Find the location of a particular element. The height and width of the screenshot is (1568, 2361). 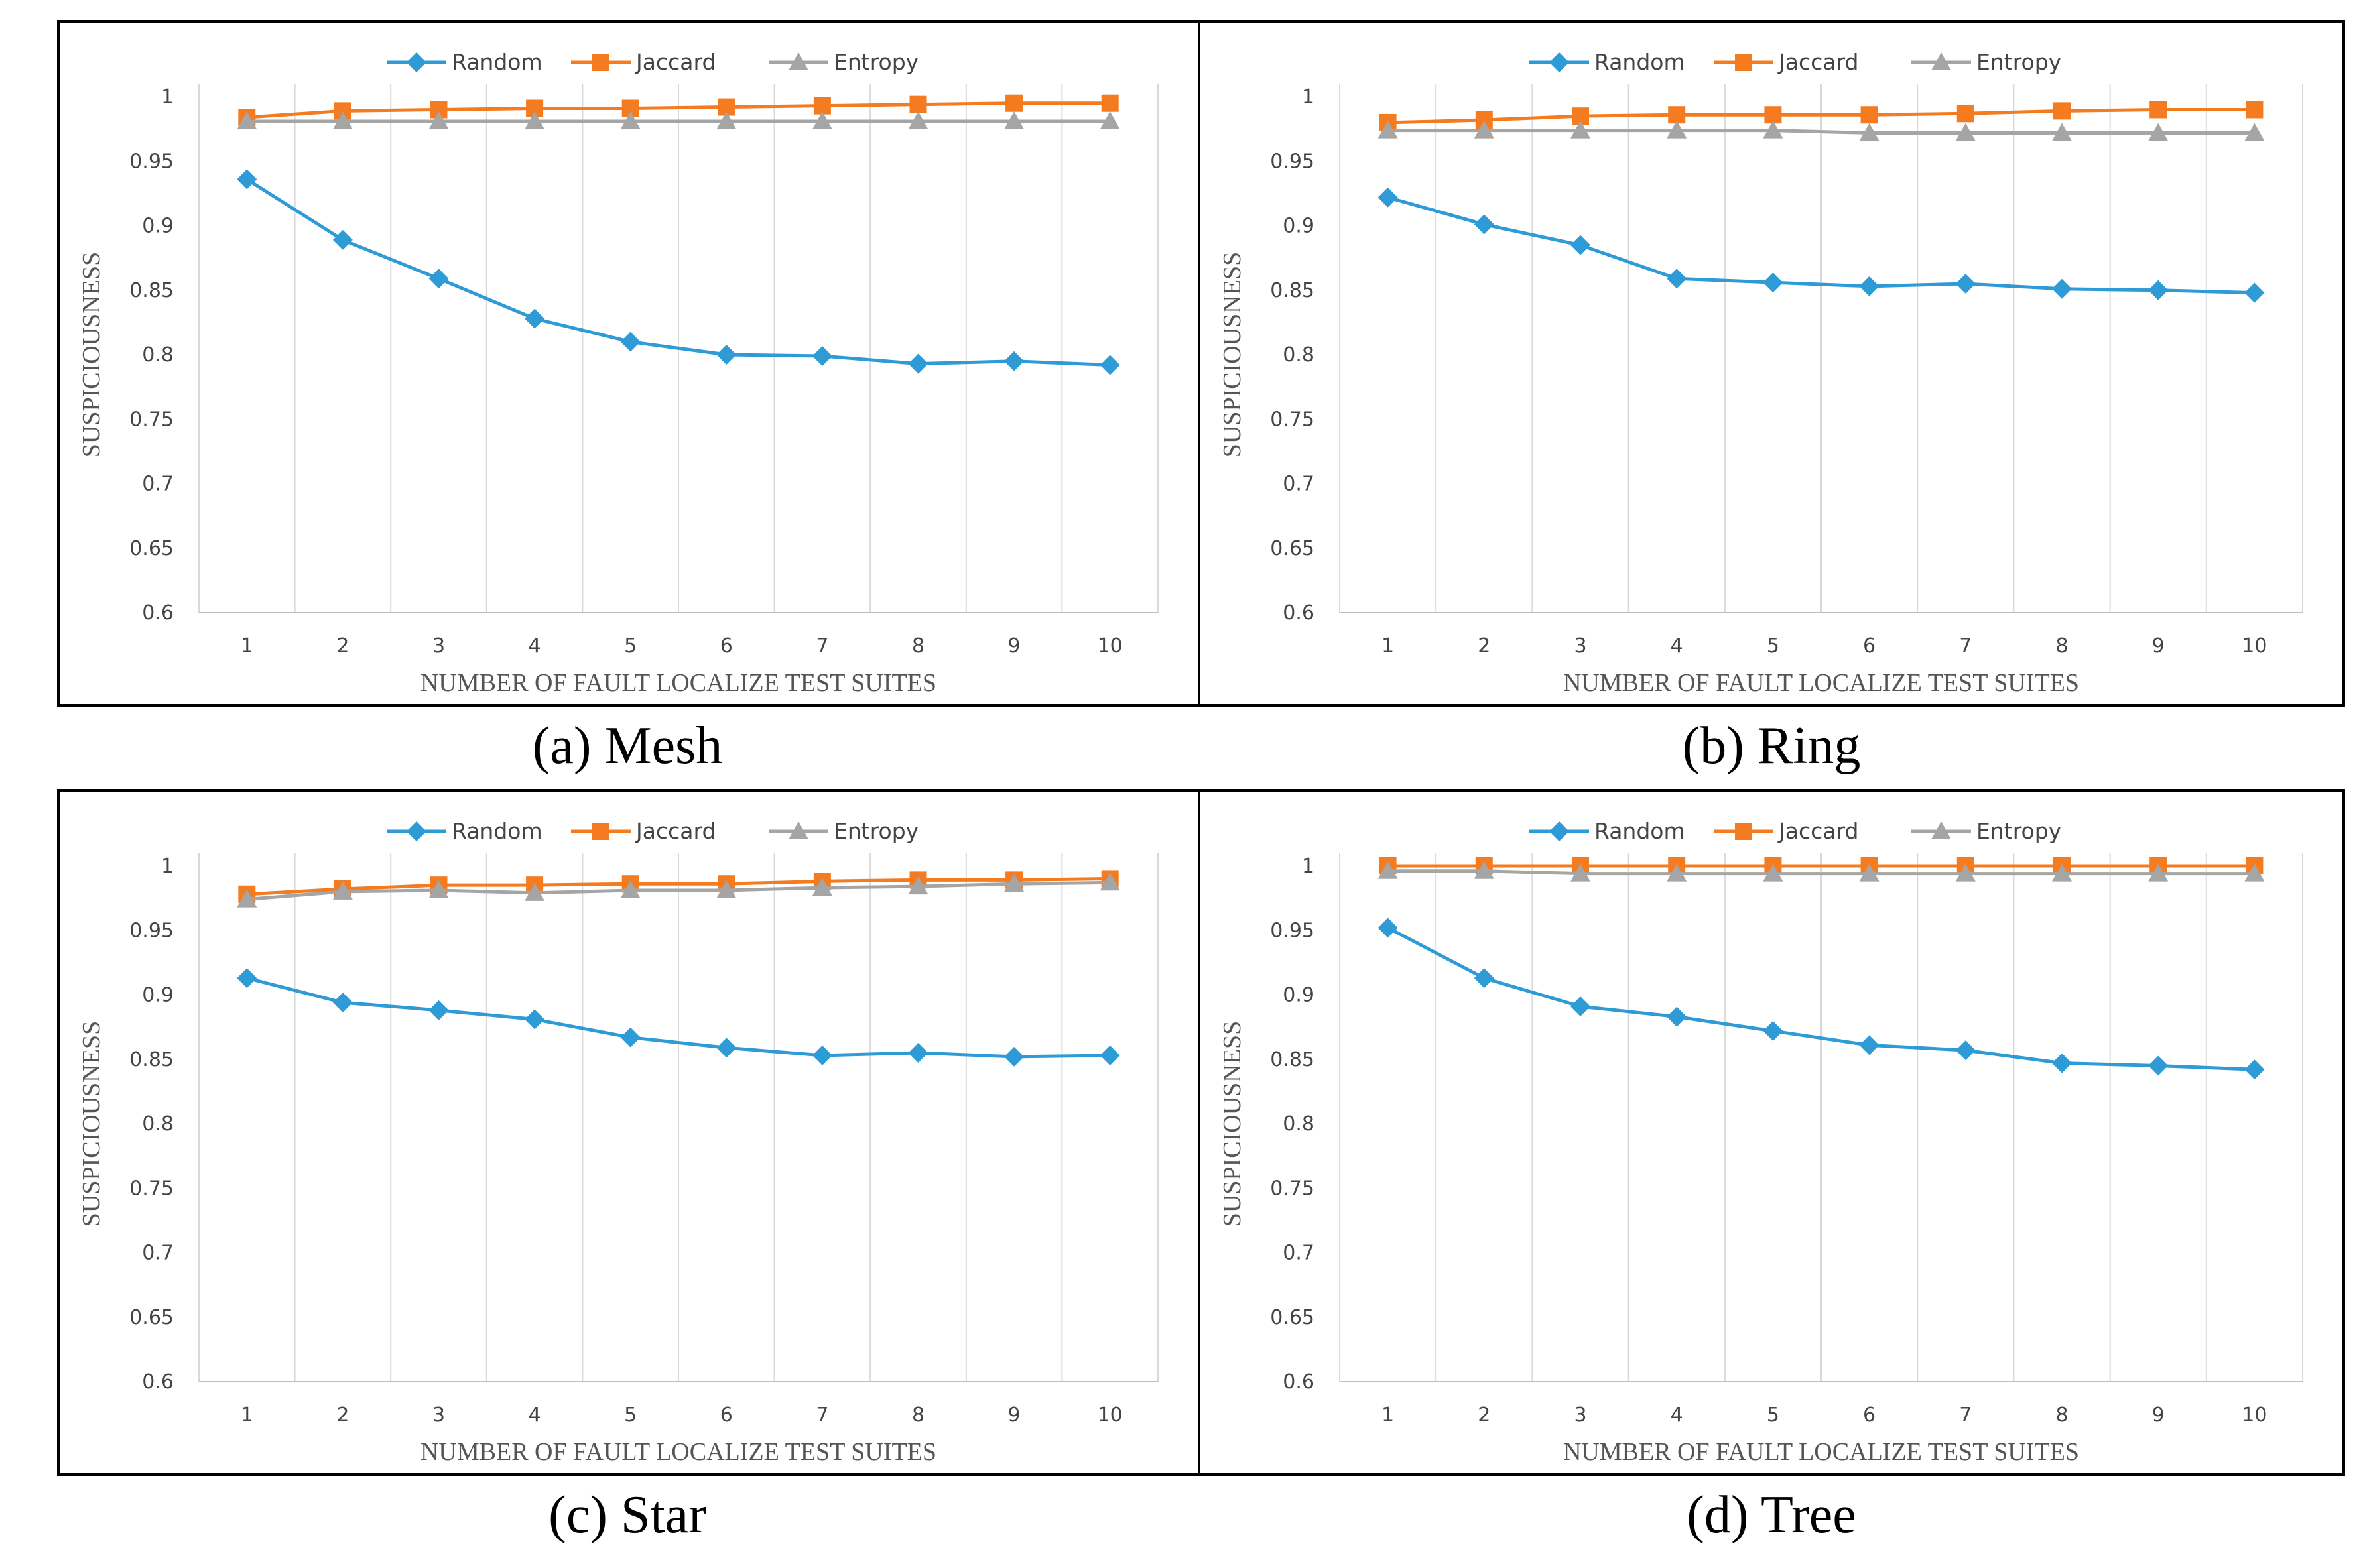

chart-tree-x-tick-label: 2 is located at coordinates (1484, 1415).